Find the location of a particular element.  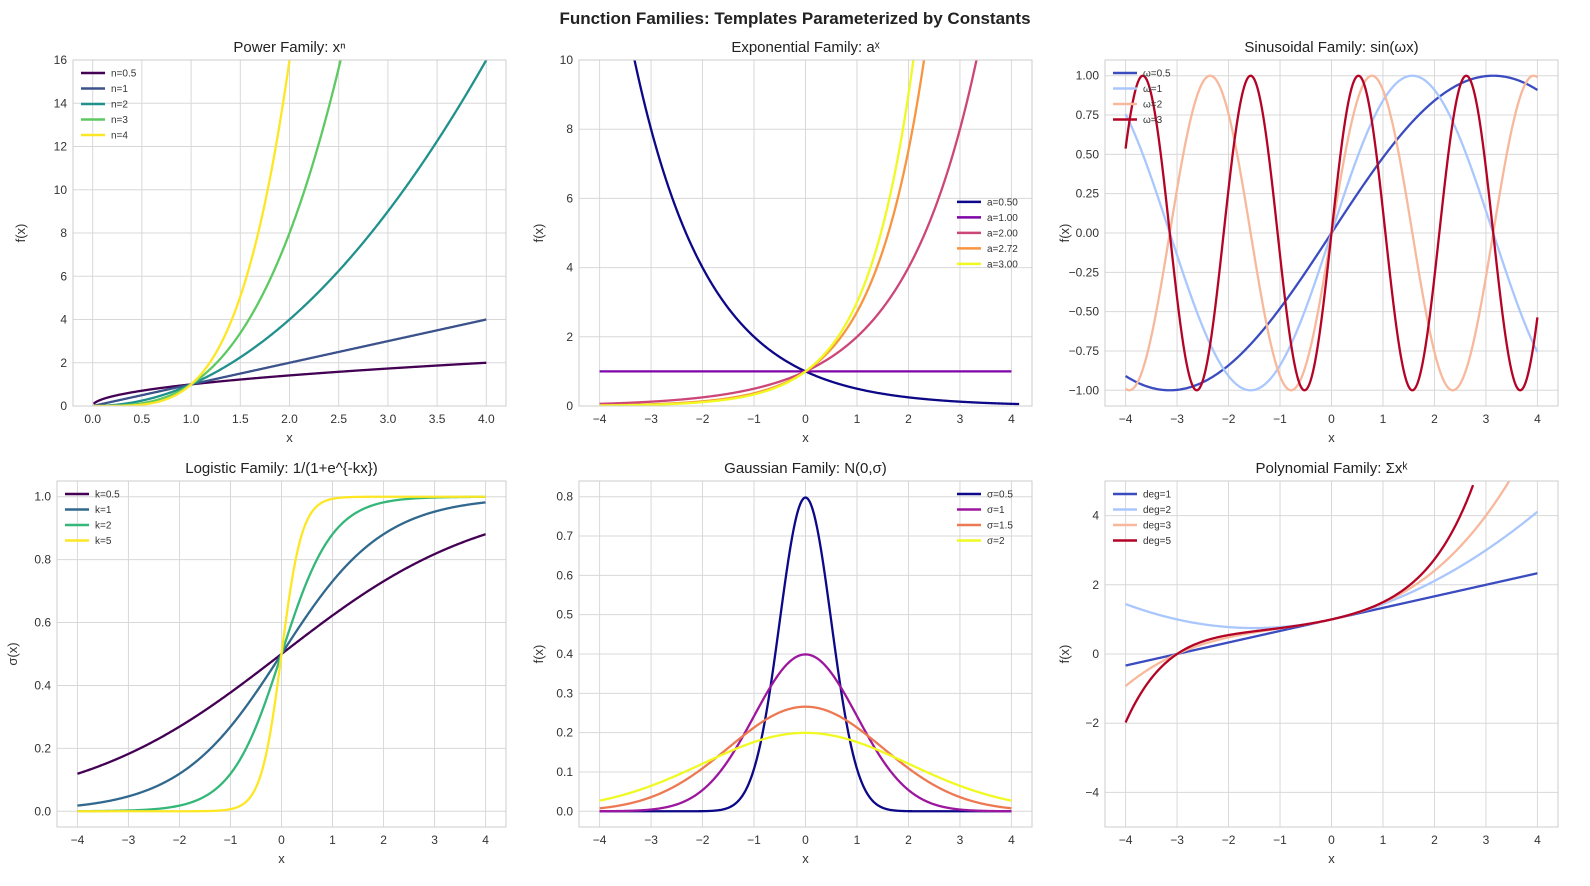

subplot-title: Sinusoidal Family: sin(ωx) is located at coordinates (1331, 47).